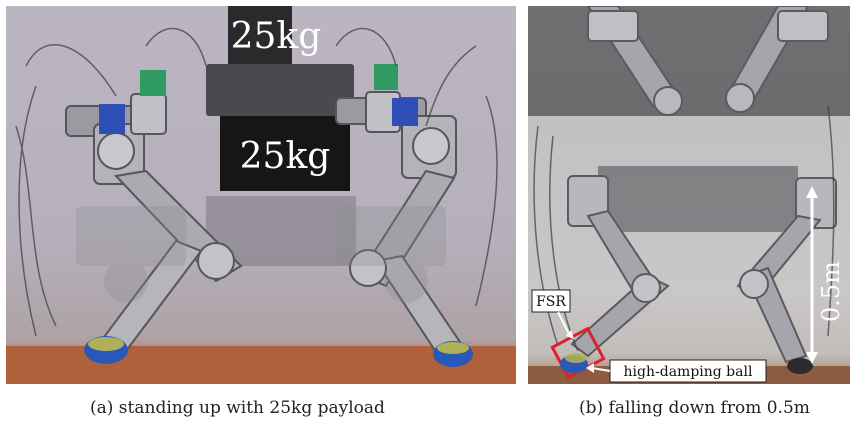 The height and width of the screenshot is (426, 856). Describe the element at coordinates (800, 366) in the screenshot. I see `right-foot` at that location.